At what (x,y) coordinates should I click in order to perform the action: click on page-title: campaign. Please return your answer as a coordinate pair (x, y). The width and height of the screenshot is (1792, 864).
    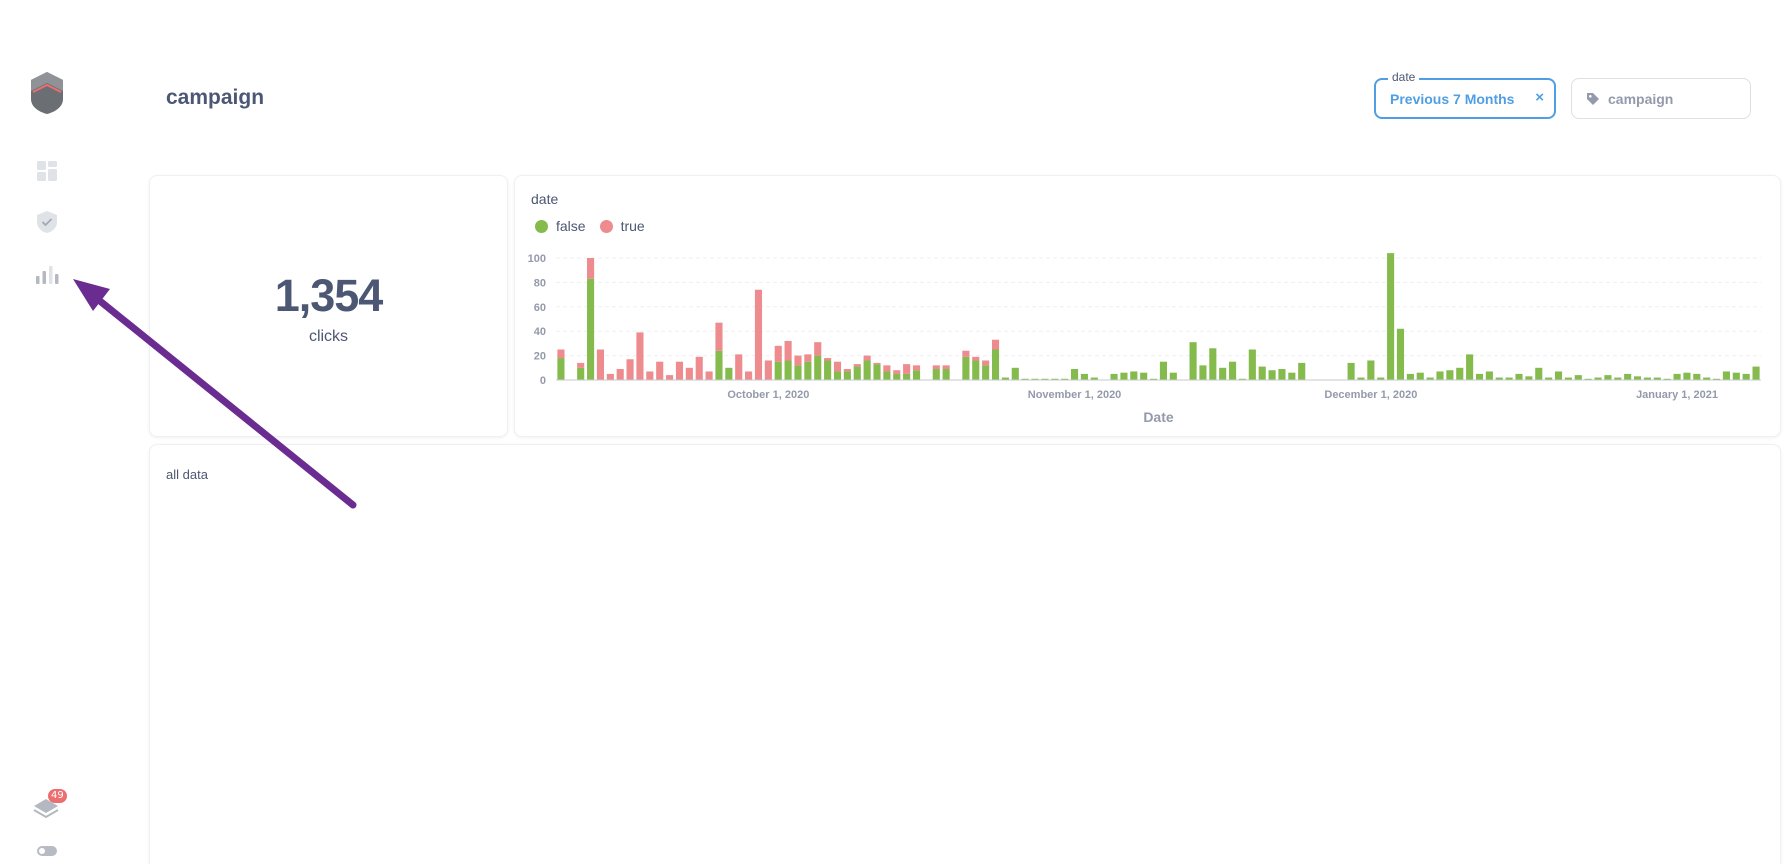
    Looking at the image, I should click on (215, 97).